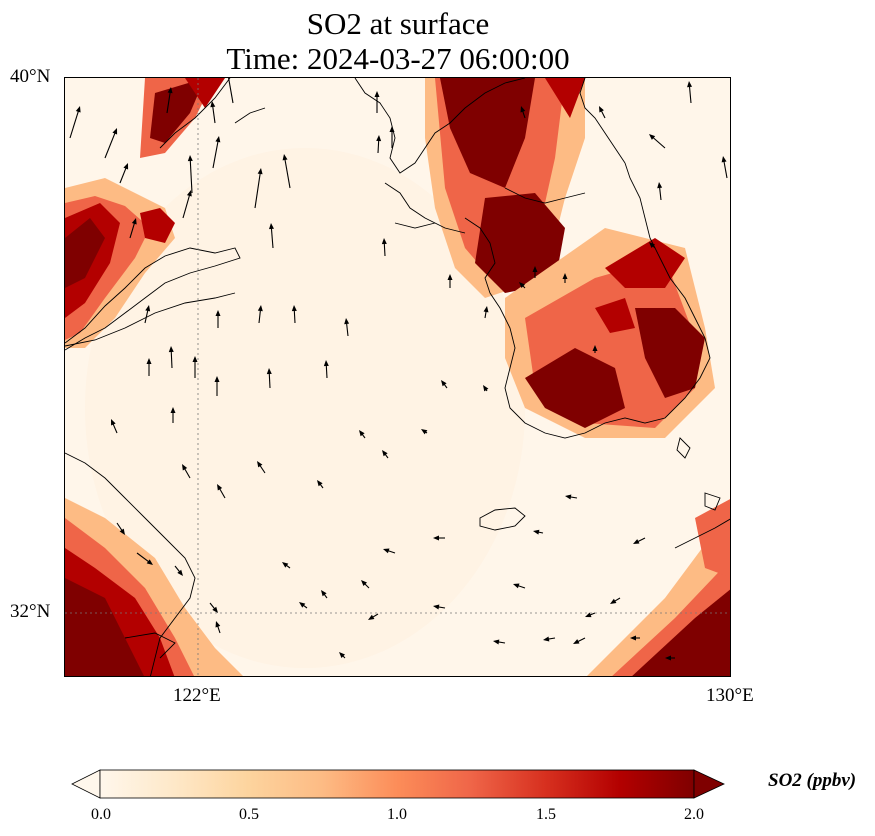 This screenshot has height=836, width=875. Describe the element at coordinates (398, 58) in the screenshot. I see `map-time: Time: 2024-03-27 06:00:00` at that location.